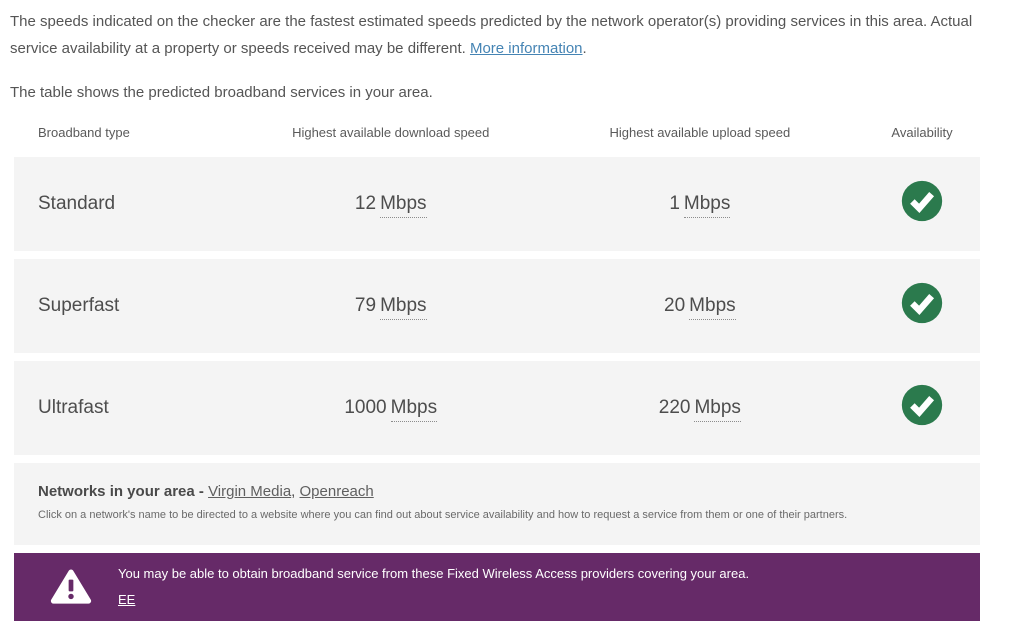 This screenshot has height=628, width=1024. What do you see at coordinates (365, 407) in the screenshot?
I see `download-speed-value: 1000` at bounding box center [365, 407].